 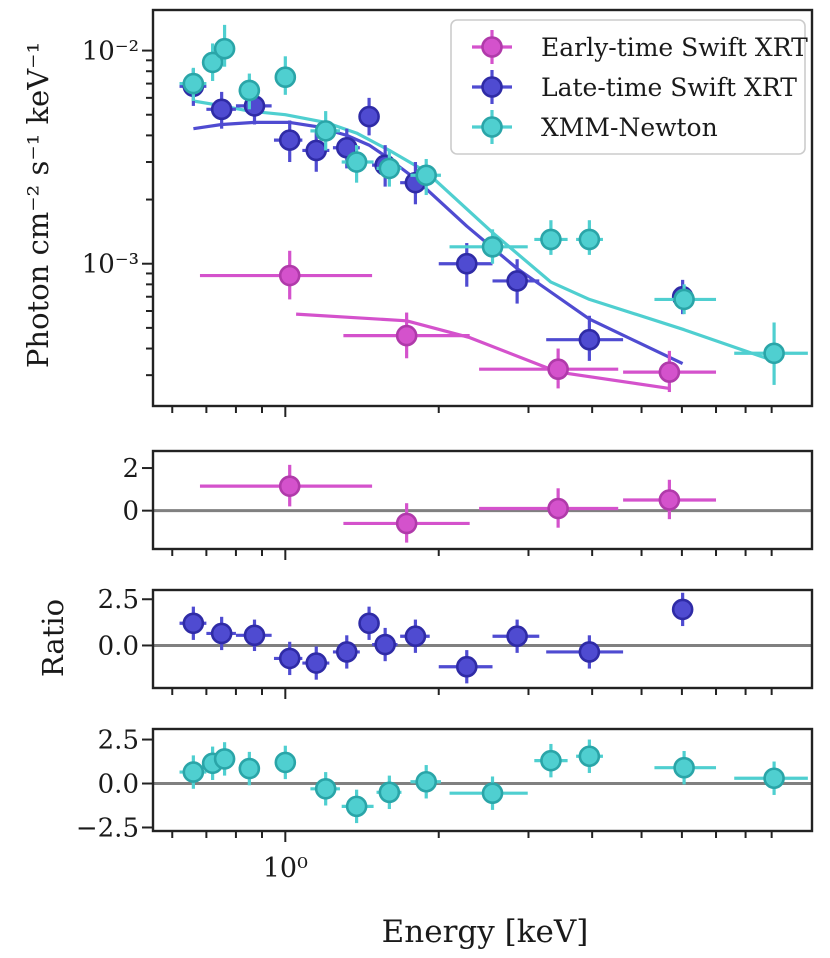 I want to click on legend-entry: Early-time Swift XRT, so click(x=640, y=47).